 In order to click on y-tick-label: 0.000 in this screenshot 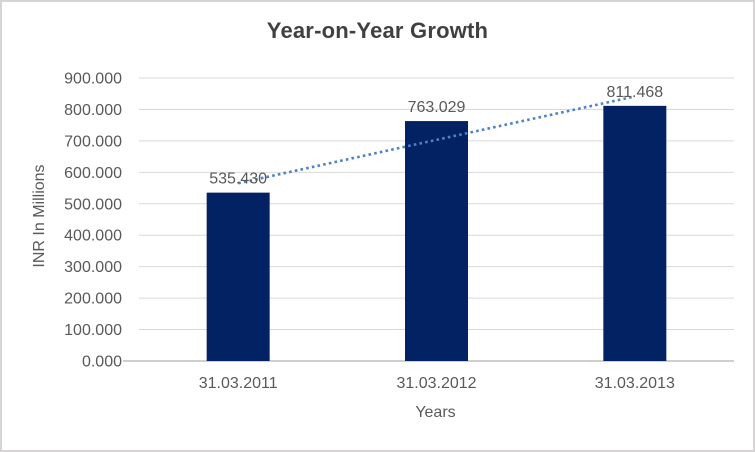, I will do `click(102, 362)`.